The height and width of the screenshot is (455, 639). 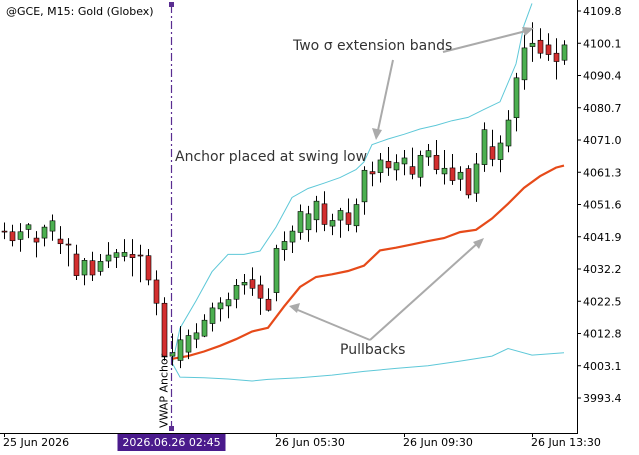 I want to click on bands-arrow-left, so click(x=385, y=97).